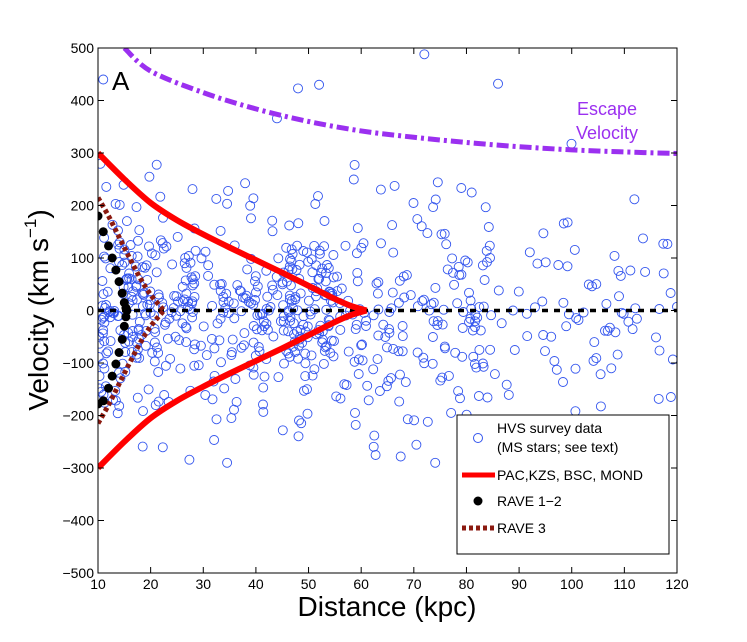 This screenshot has height=642, width=747. What do you see at coordinates (78, 573) in the screenshot?
I see `y-tick-label: −500` at bounding box center [78, 573].